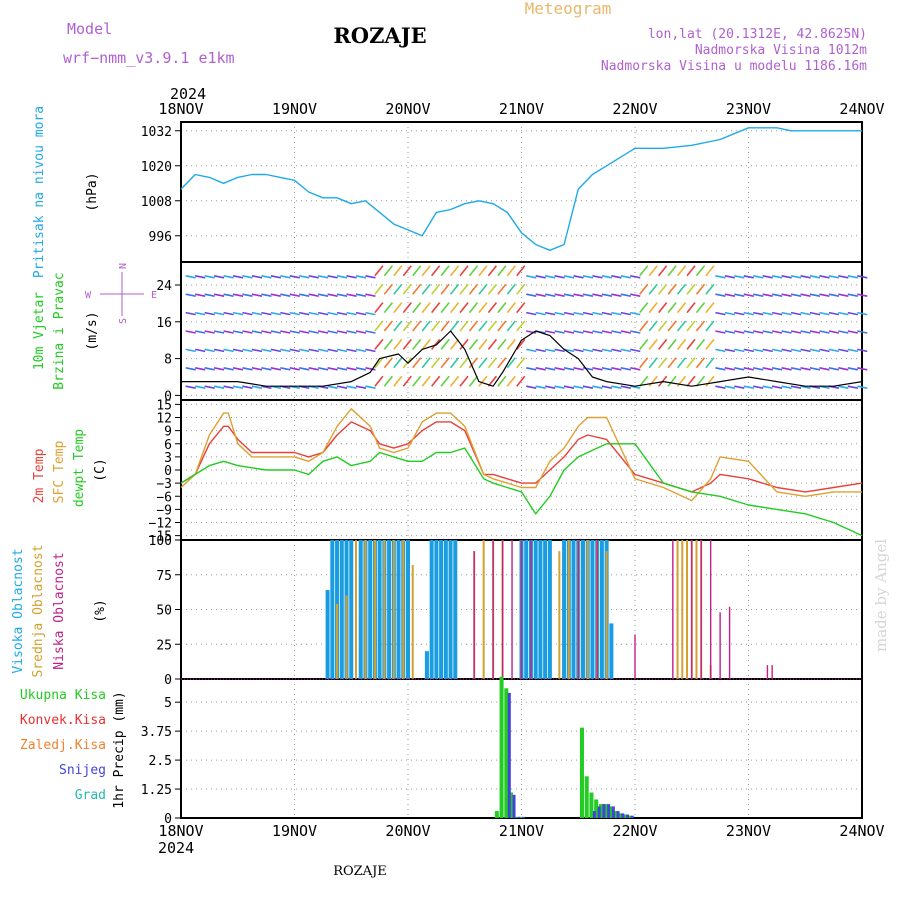  Describe the element at coordinates (168, 396) in the screenshot. I see `wind-ytick-label: 0` at that location.